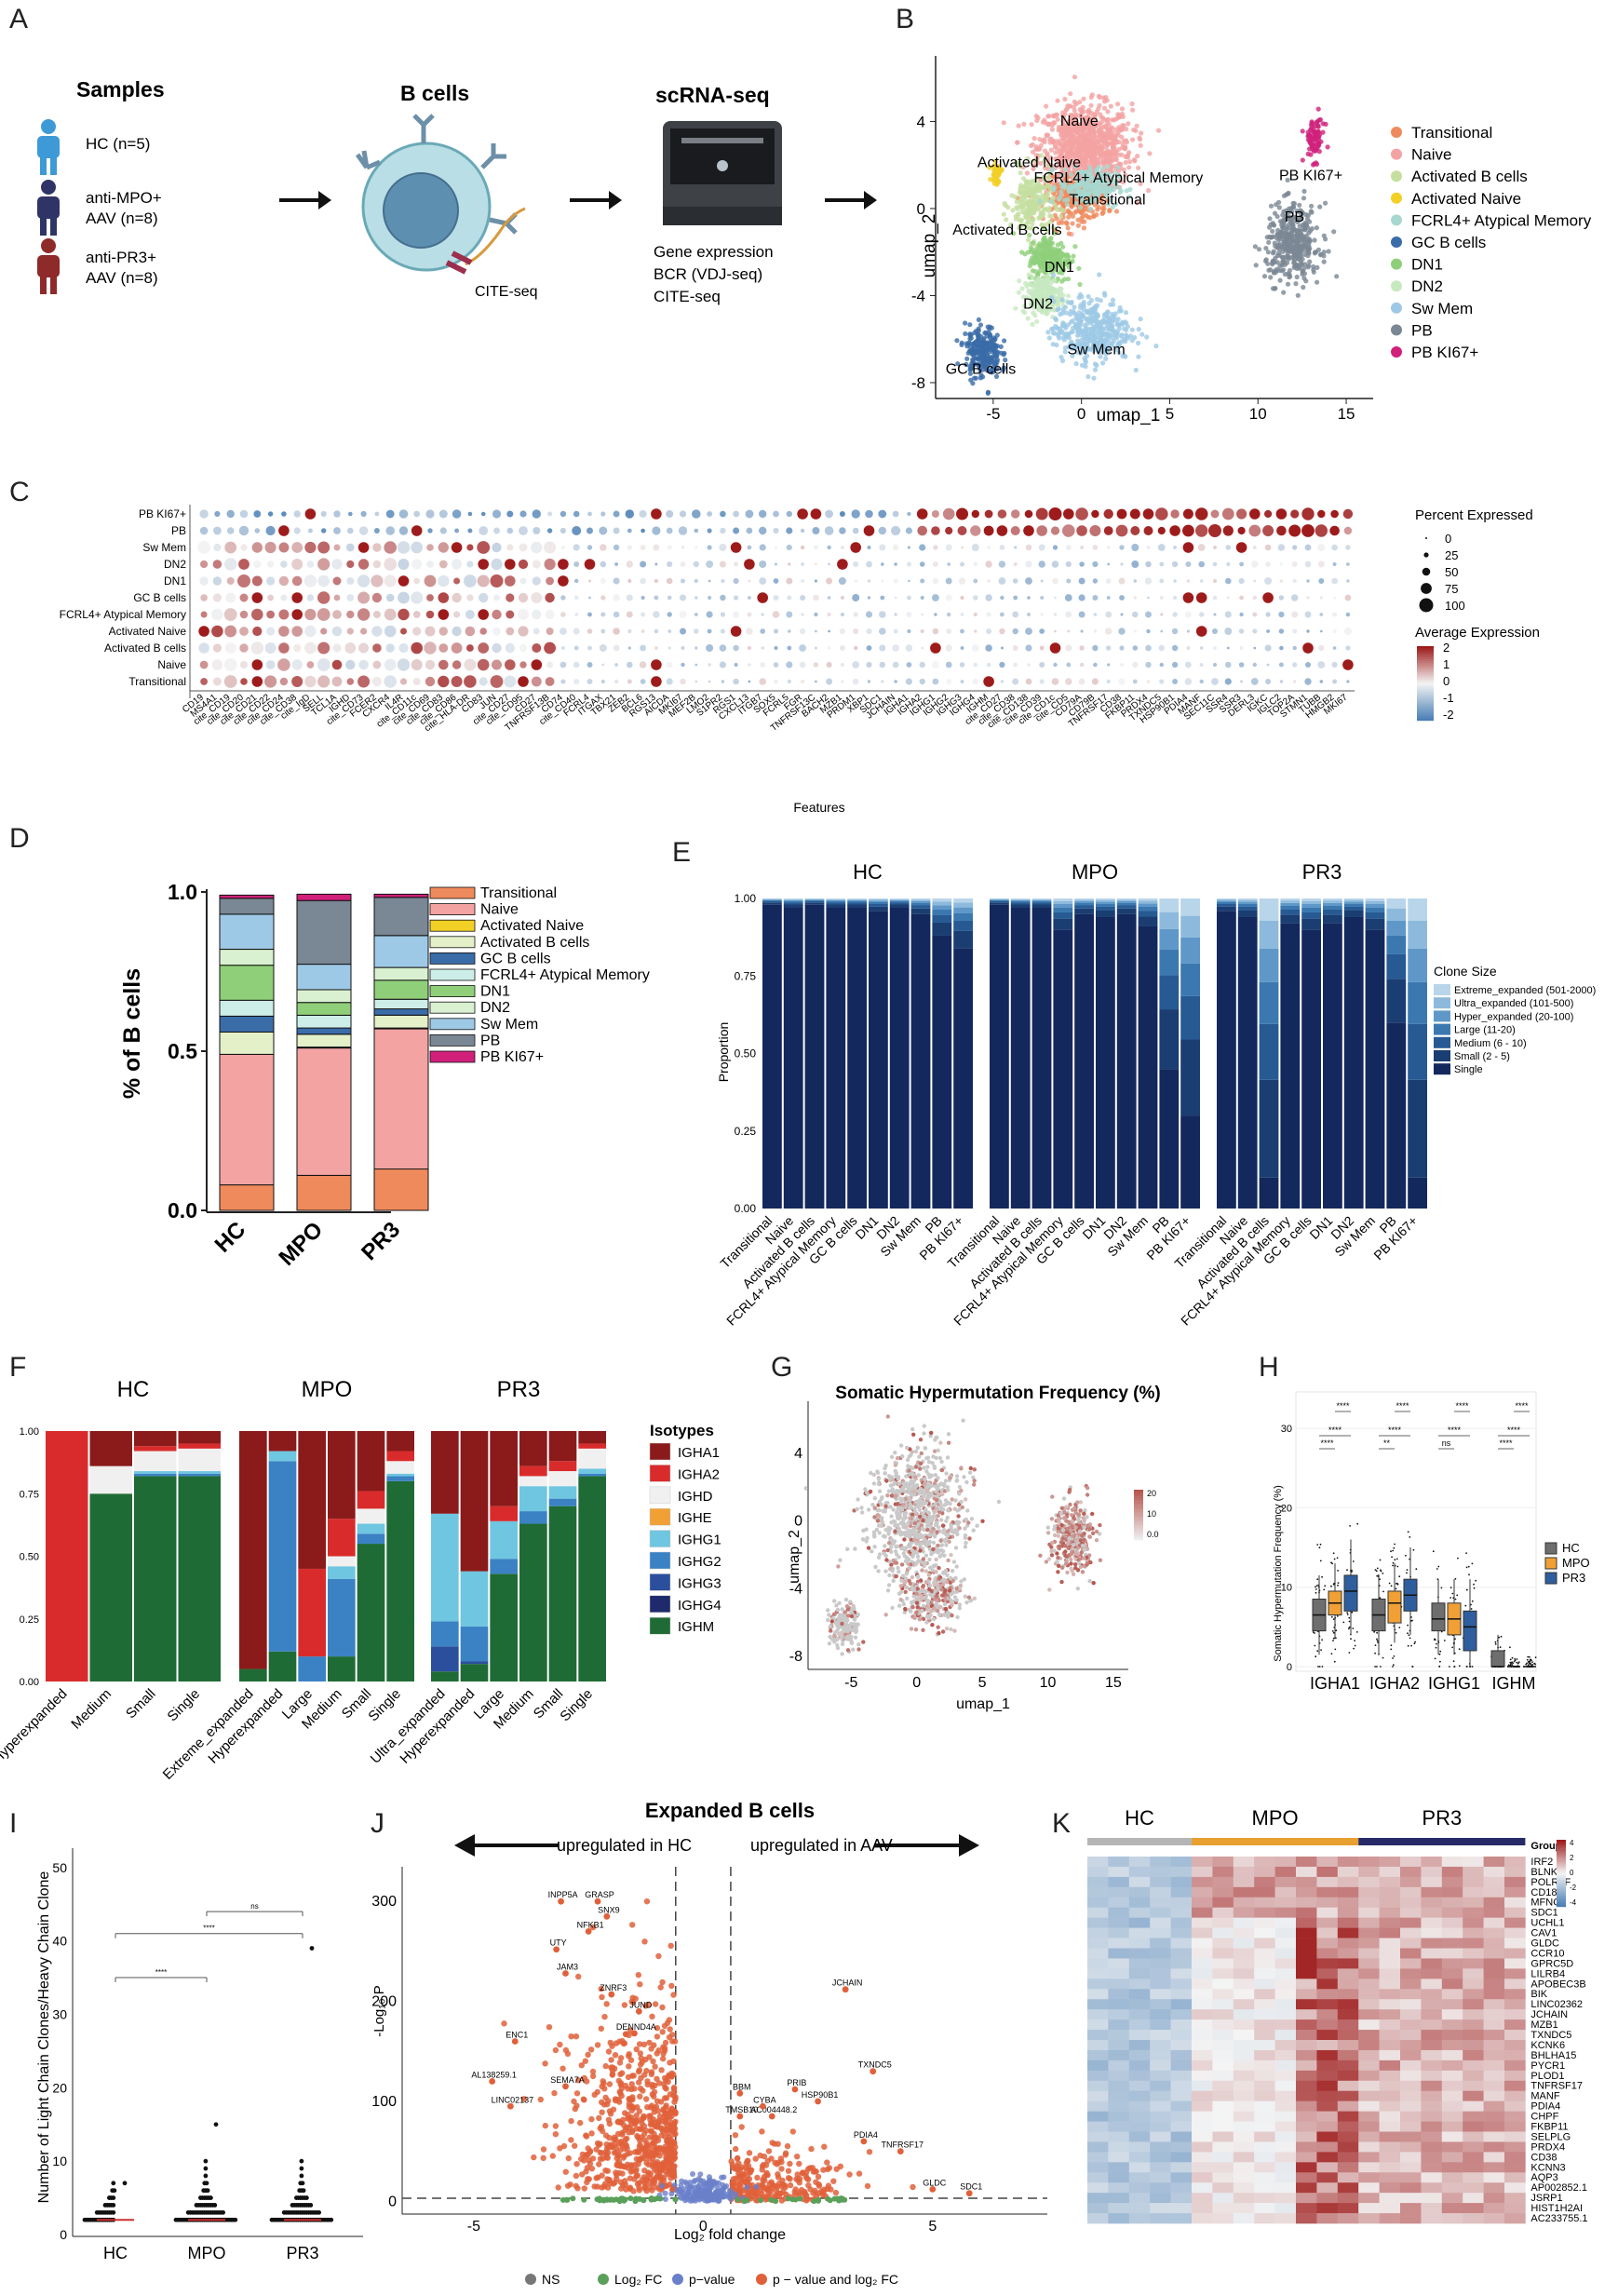 This screenshot has width=1618, height=2296. I want to click on panel-e-ytick-label: 0.75, so click(746, 976).